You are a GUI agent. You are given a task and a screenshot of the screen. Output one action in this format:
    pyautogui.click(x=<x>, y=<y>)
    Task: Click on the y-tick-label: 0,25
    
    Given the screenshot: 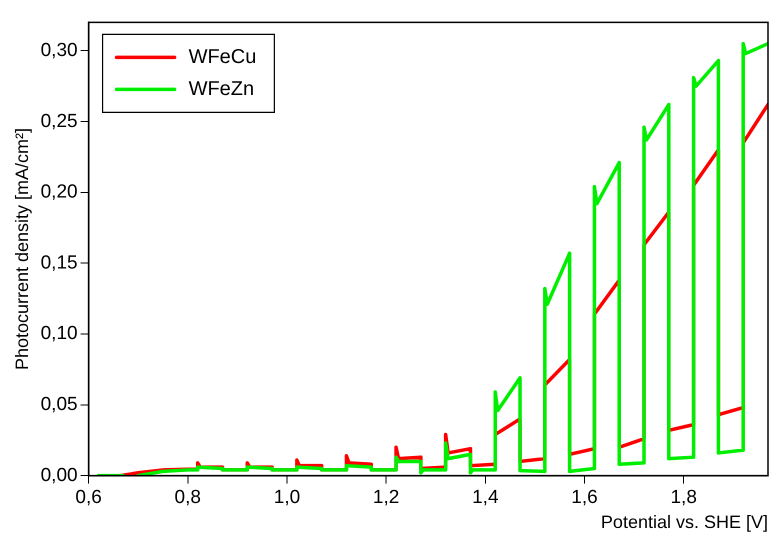 What is the action you would take?
    pyautogui.click(x=59, y=121)
    